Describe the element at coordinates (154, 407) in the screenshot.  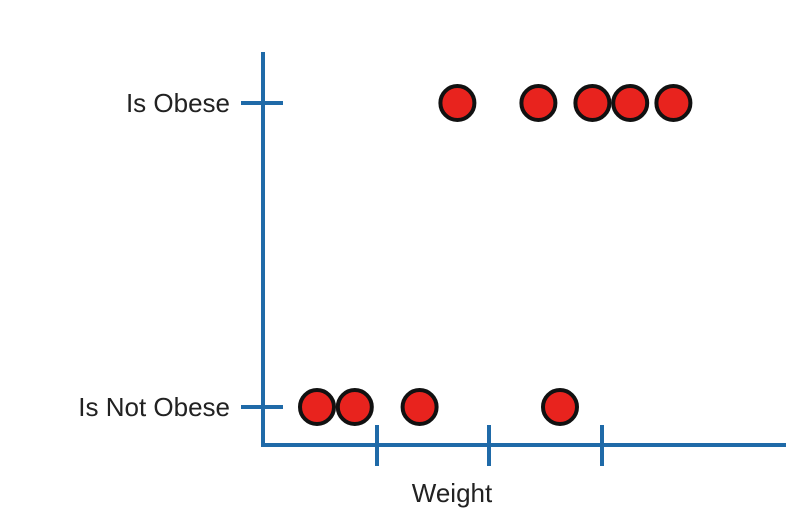
I see `y-tick-label: Is Not Obese` at that location.